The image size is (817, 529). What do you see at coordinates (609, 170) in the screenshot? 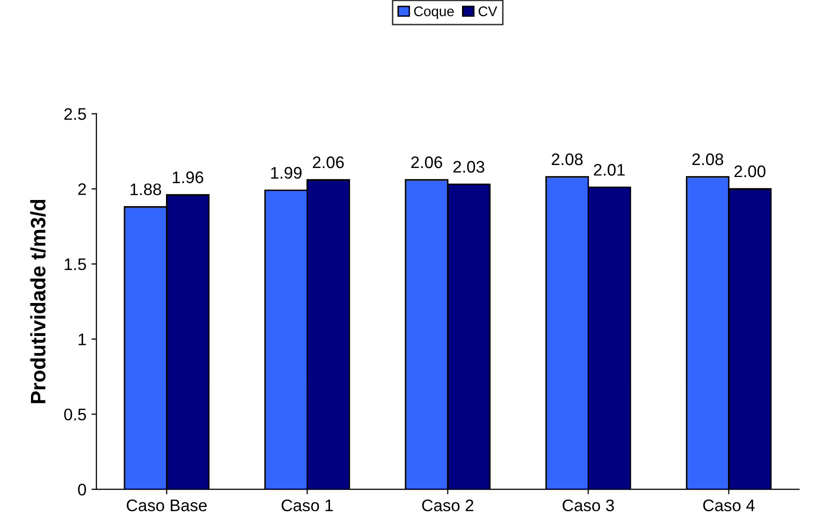
I see `data-label: 2.01` at bounding box center [609, 170].